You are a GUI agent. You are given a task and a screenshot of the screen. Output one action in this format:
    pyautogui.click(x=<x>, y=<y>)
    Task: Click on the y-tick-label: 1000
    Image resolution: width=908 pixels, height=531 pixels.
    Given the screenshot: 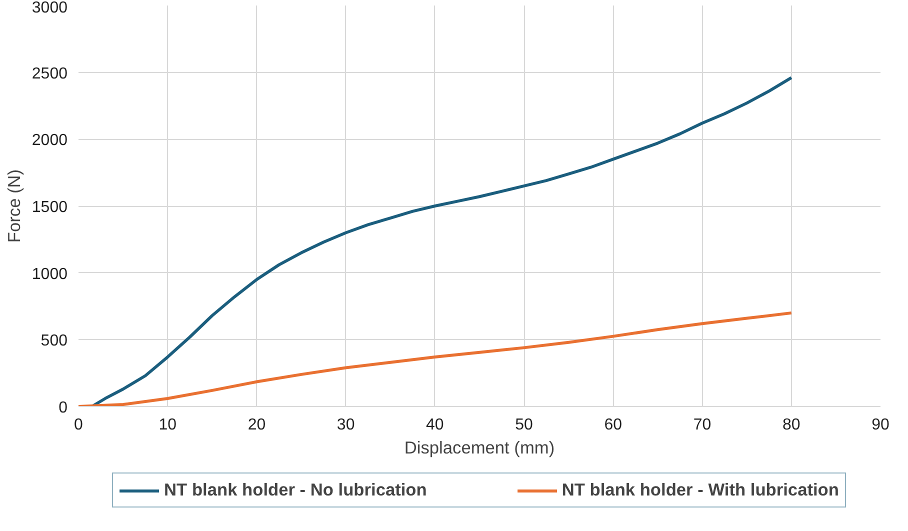 What is the action you would take?
    pyautogui.click(x=50, y=274)
    